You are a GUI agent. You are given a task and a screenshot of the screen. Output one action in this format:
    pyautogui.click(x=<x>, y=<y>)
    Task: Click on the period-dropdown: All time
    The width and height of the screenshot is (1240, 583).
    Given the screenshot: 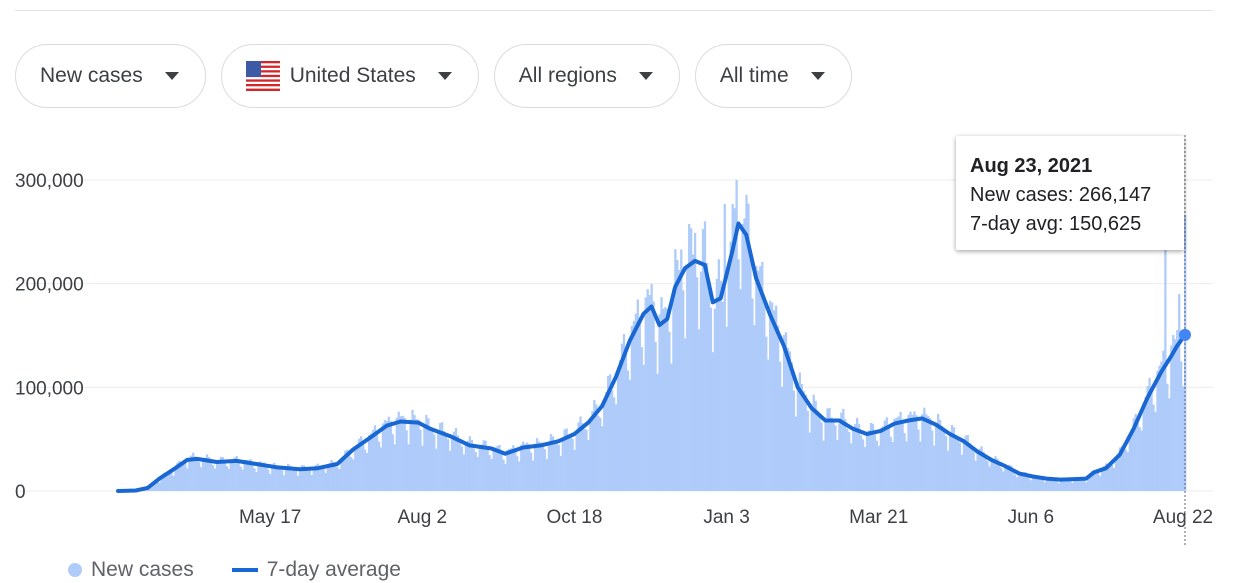 What is the action you would take?
    pyautogui.click(x=773, y=76)
    